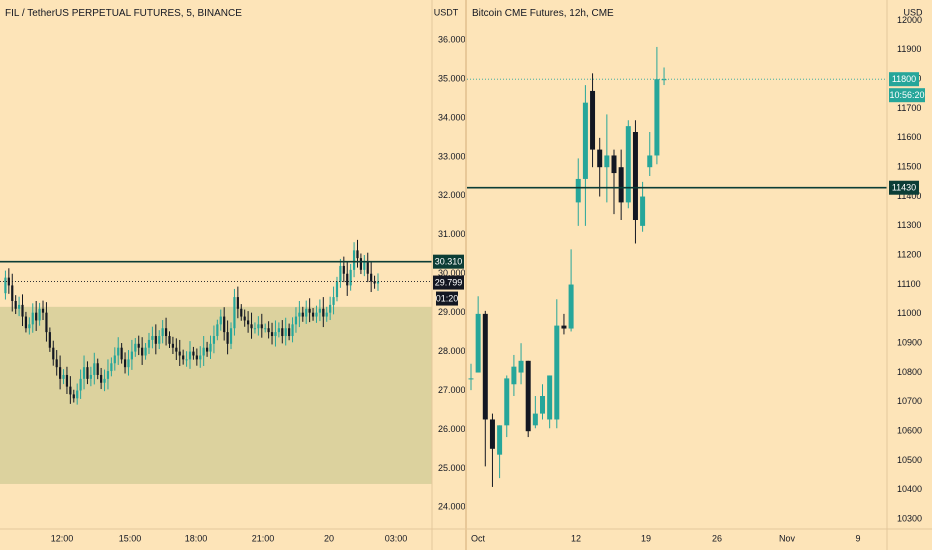 This screenshot has width=932, height=550. I want to click on fil-y-tick: 25.000, so click(451, 468).